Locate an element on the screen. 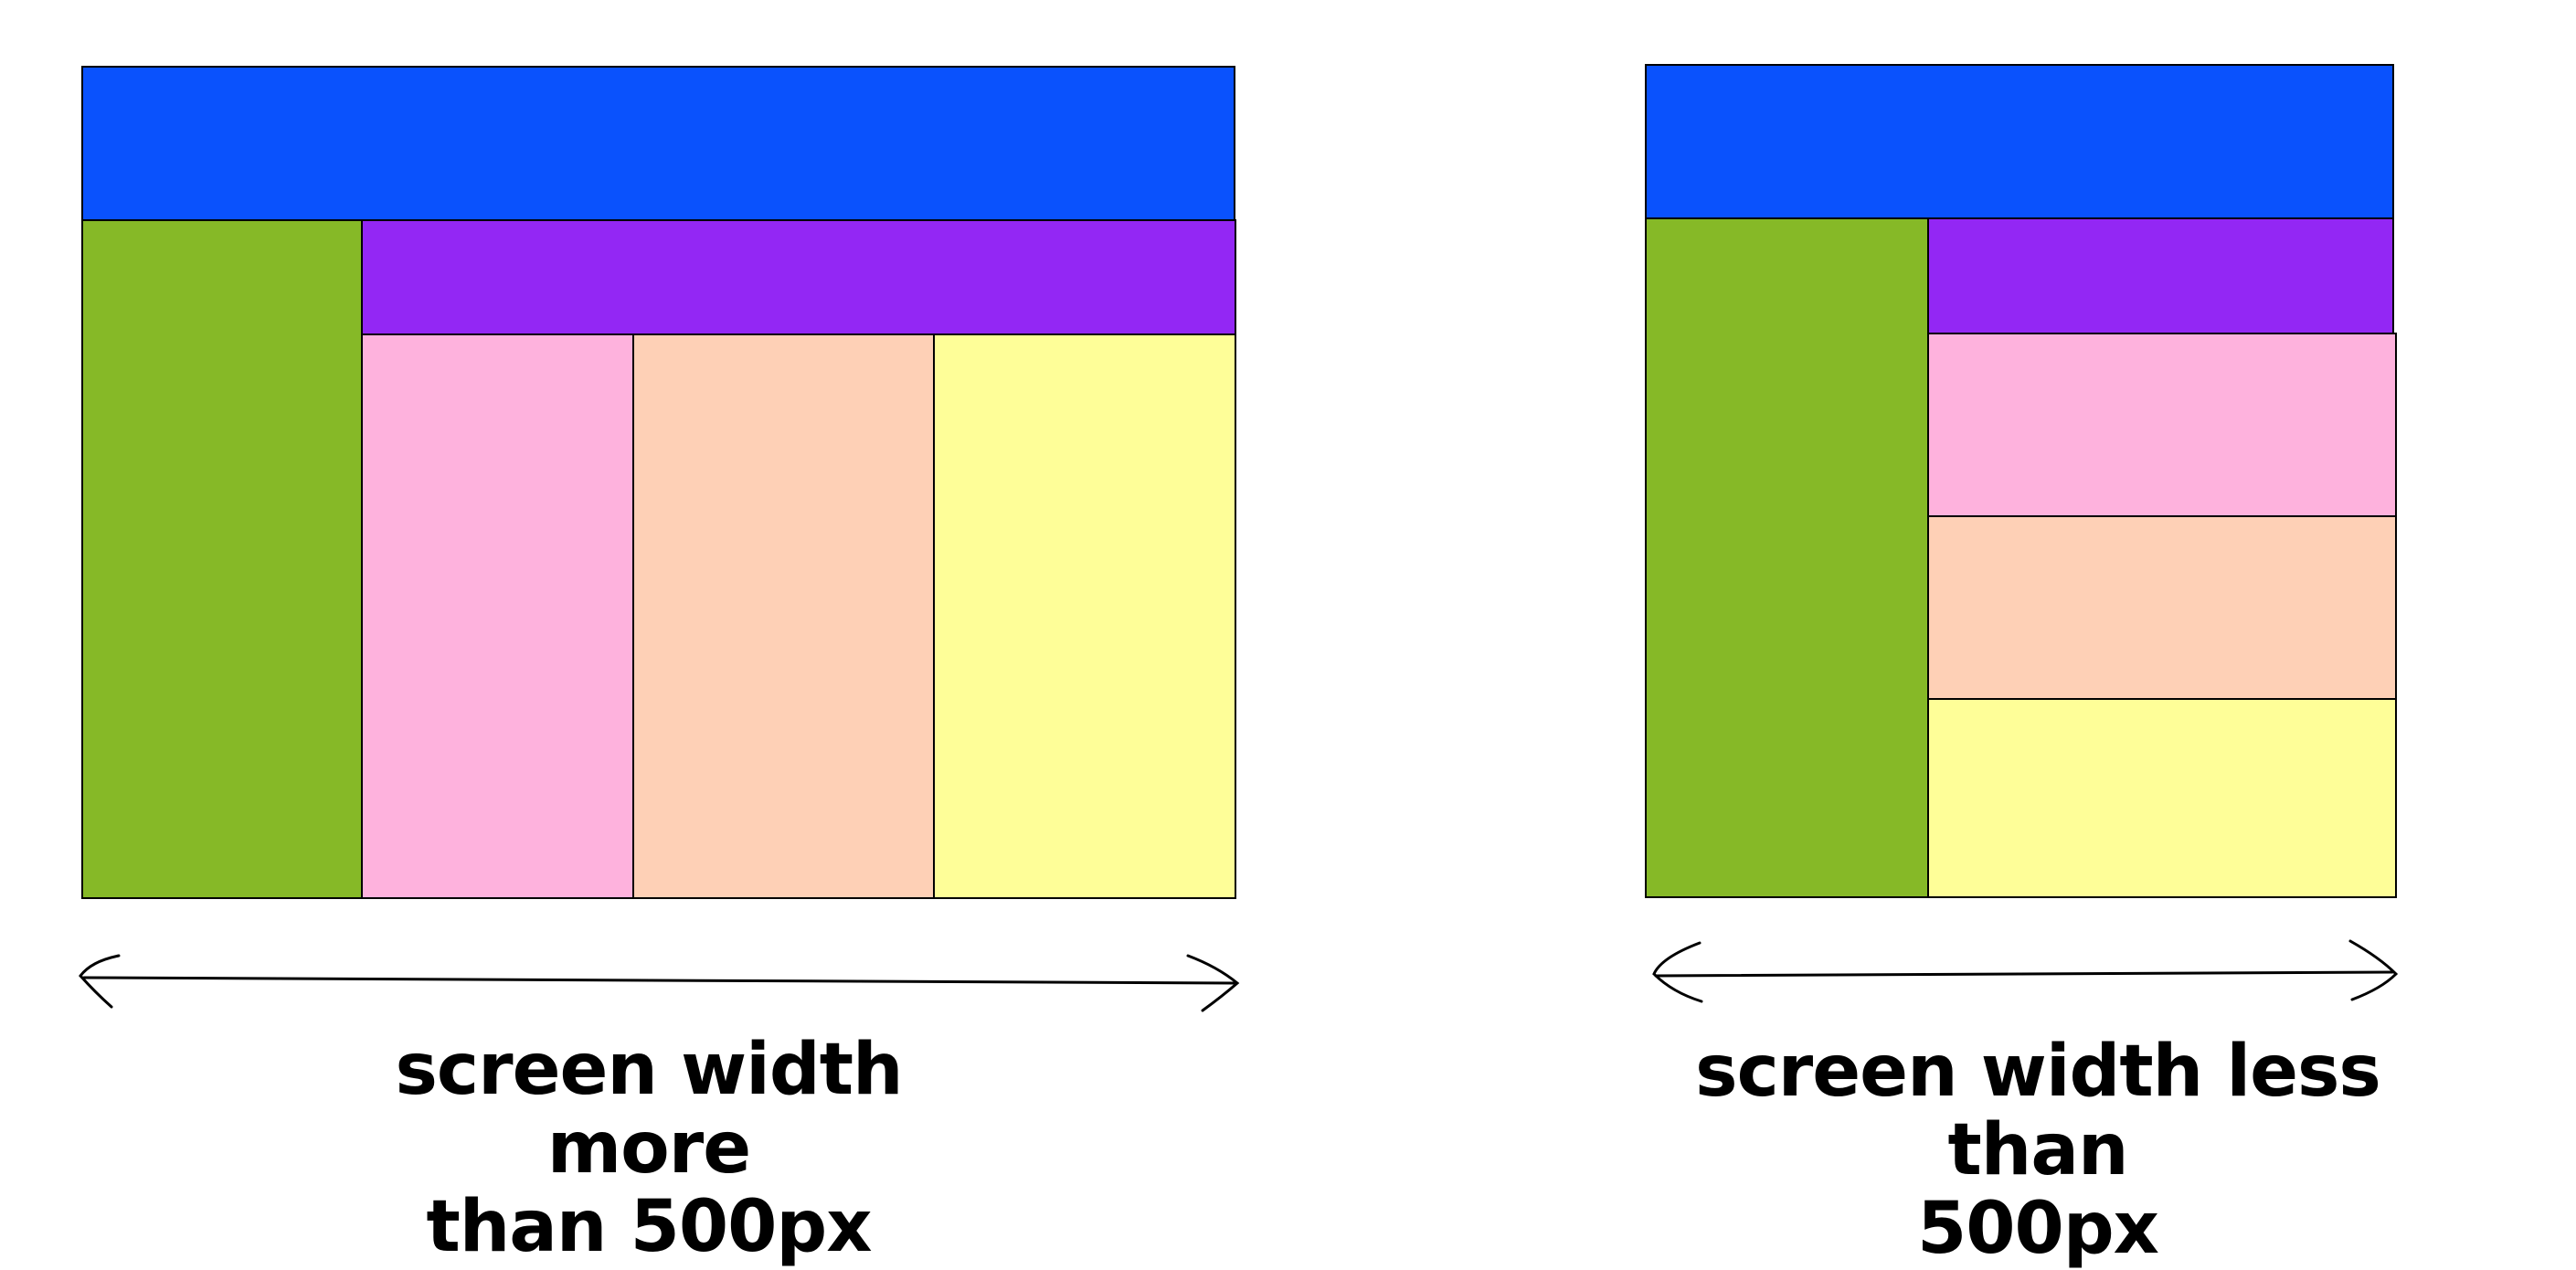 The height and width of the screenshot is (1270, 2576). caption-wide-line-1: screen width more is located at coordinates (649, 1109).